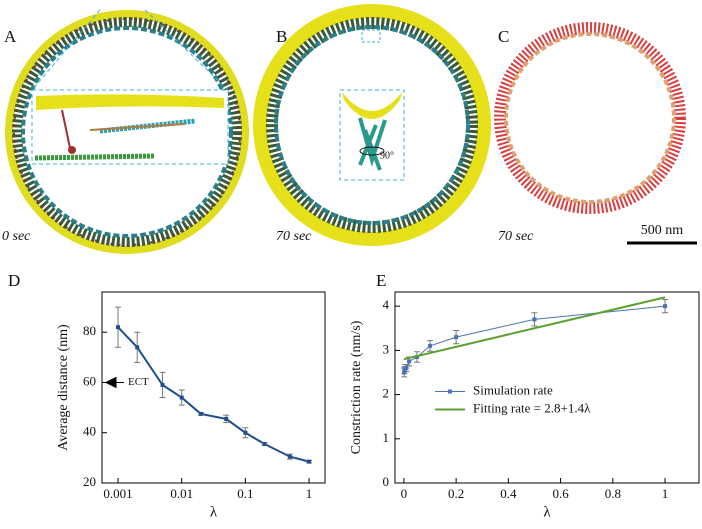 This screenshot has height=529, width=702. I want to click on panel-label: E, so click(381, 280).